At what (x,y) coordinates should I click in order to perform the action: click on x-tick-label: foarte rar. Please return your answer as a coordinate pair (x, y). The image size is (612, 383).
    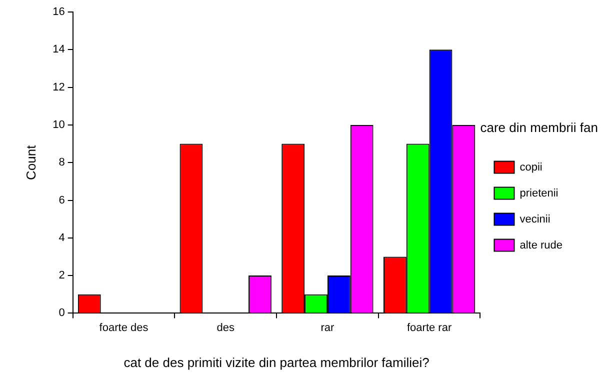
    Looking at the image, I should click on (429, 328).